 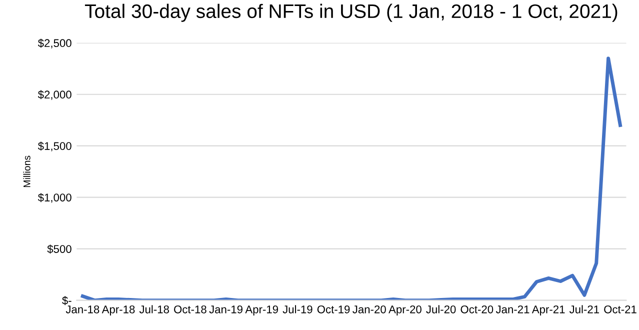 What do you see at coordinates (225, 309) in the screenshot?
I see `x-tick-label: Jan-19` at bounding box center [225, 309].